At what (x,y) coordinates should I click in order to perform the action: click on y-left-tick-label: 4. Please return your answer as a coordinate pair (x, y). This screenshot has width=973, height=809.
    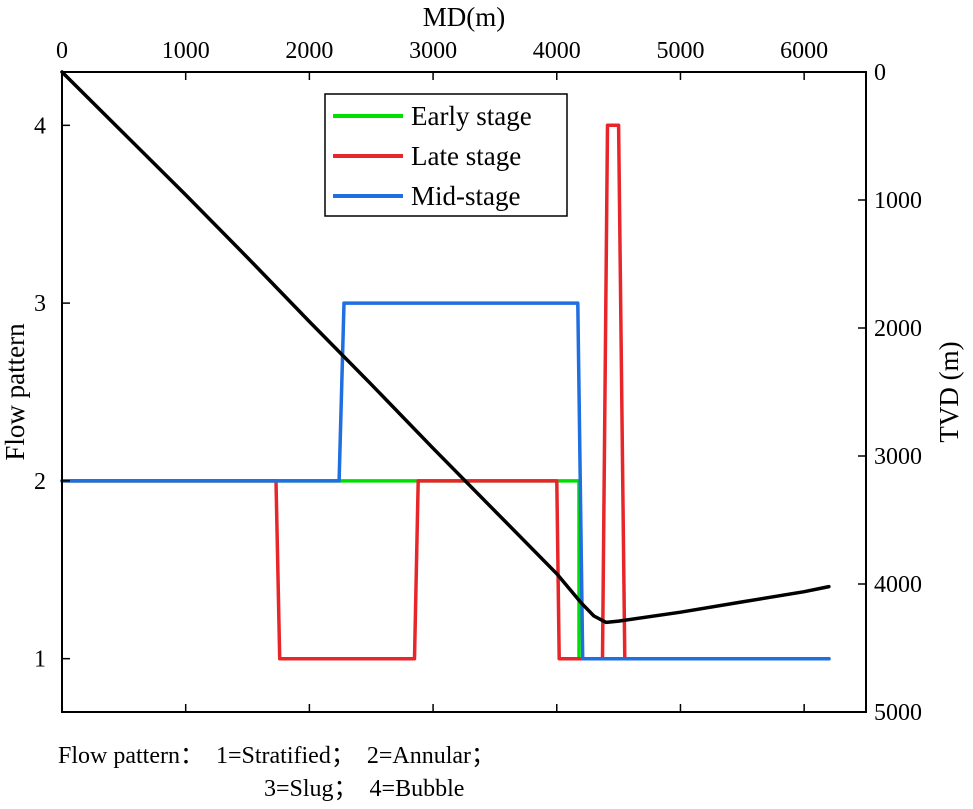
    Looking at the image, I should click on (40, 126).